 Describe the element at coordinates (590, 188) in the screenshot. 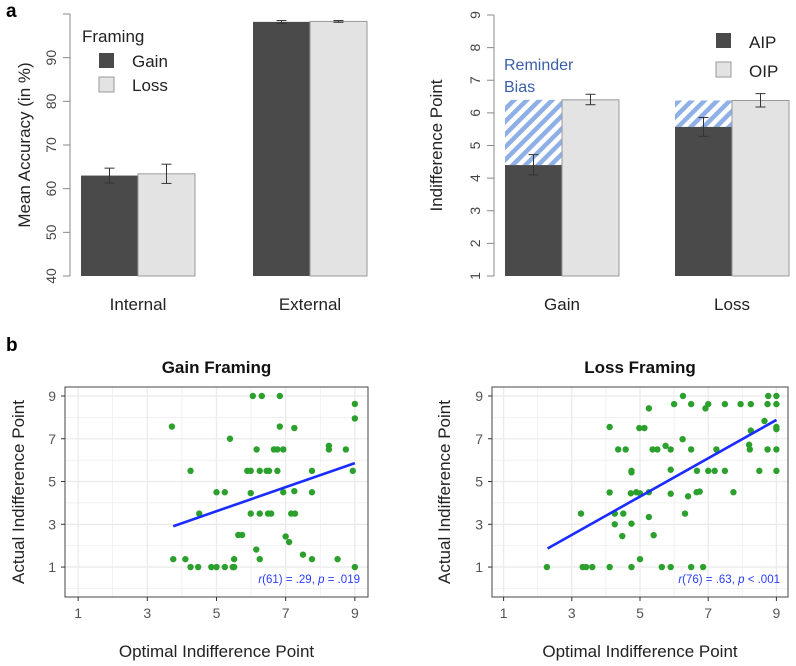

I see `bar-oip-gain` at that location.